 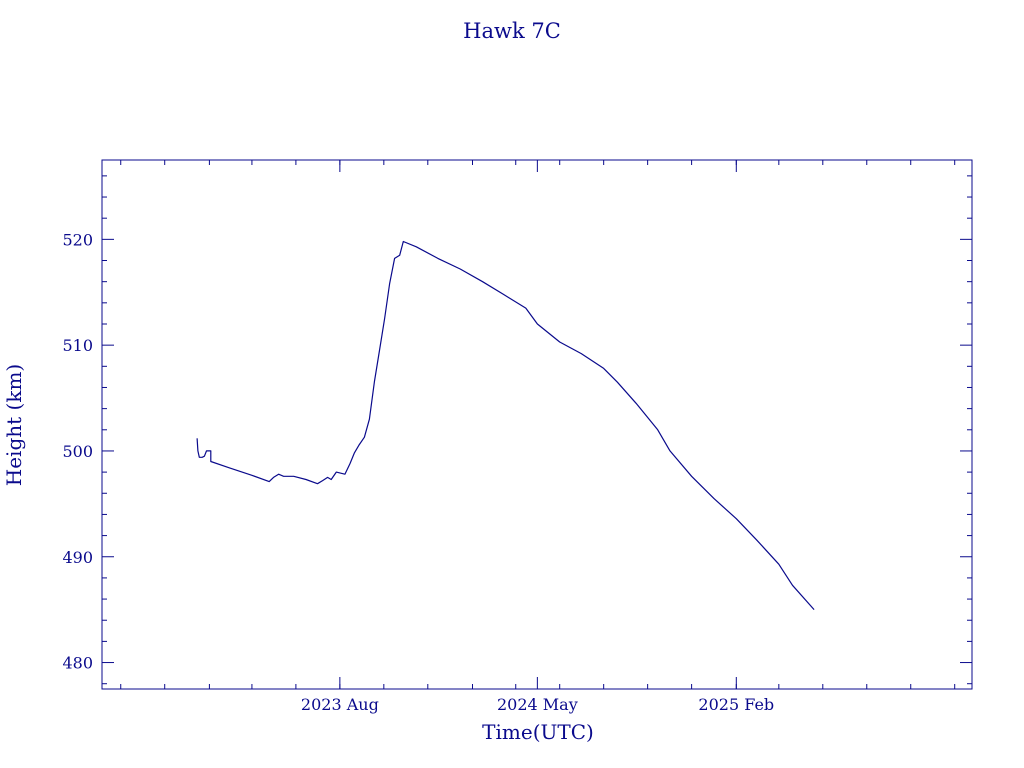 I want to click on x-tick-labels: 2023 Aug 2024 May 2025 Feb, so click(x=537, y=704).